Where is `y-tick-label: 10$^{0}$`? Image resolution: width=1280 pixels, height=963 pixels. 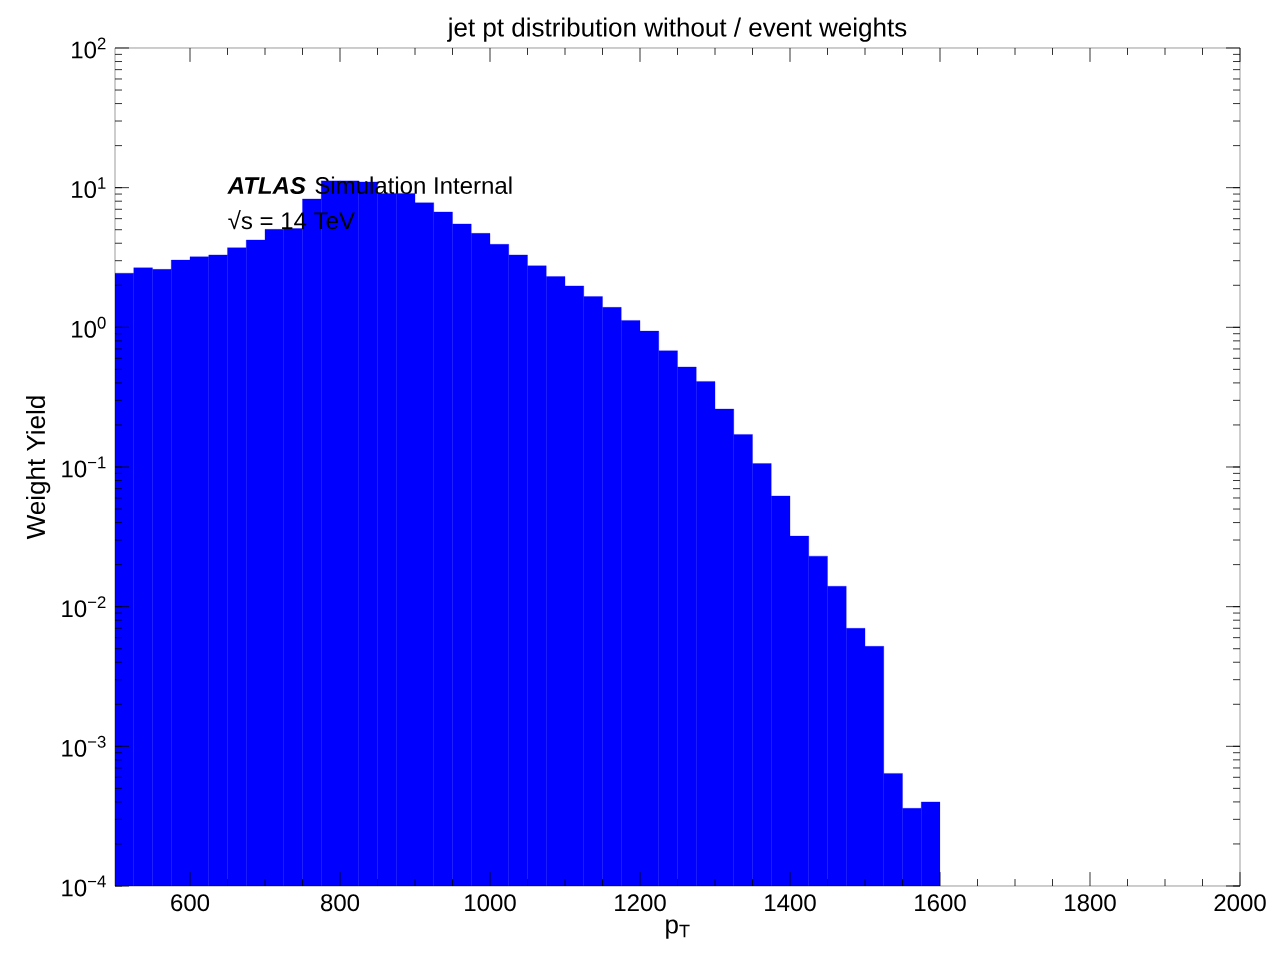 y-tick-label: 10$^{0}$ is located at coordinates (89, 327).